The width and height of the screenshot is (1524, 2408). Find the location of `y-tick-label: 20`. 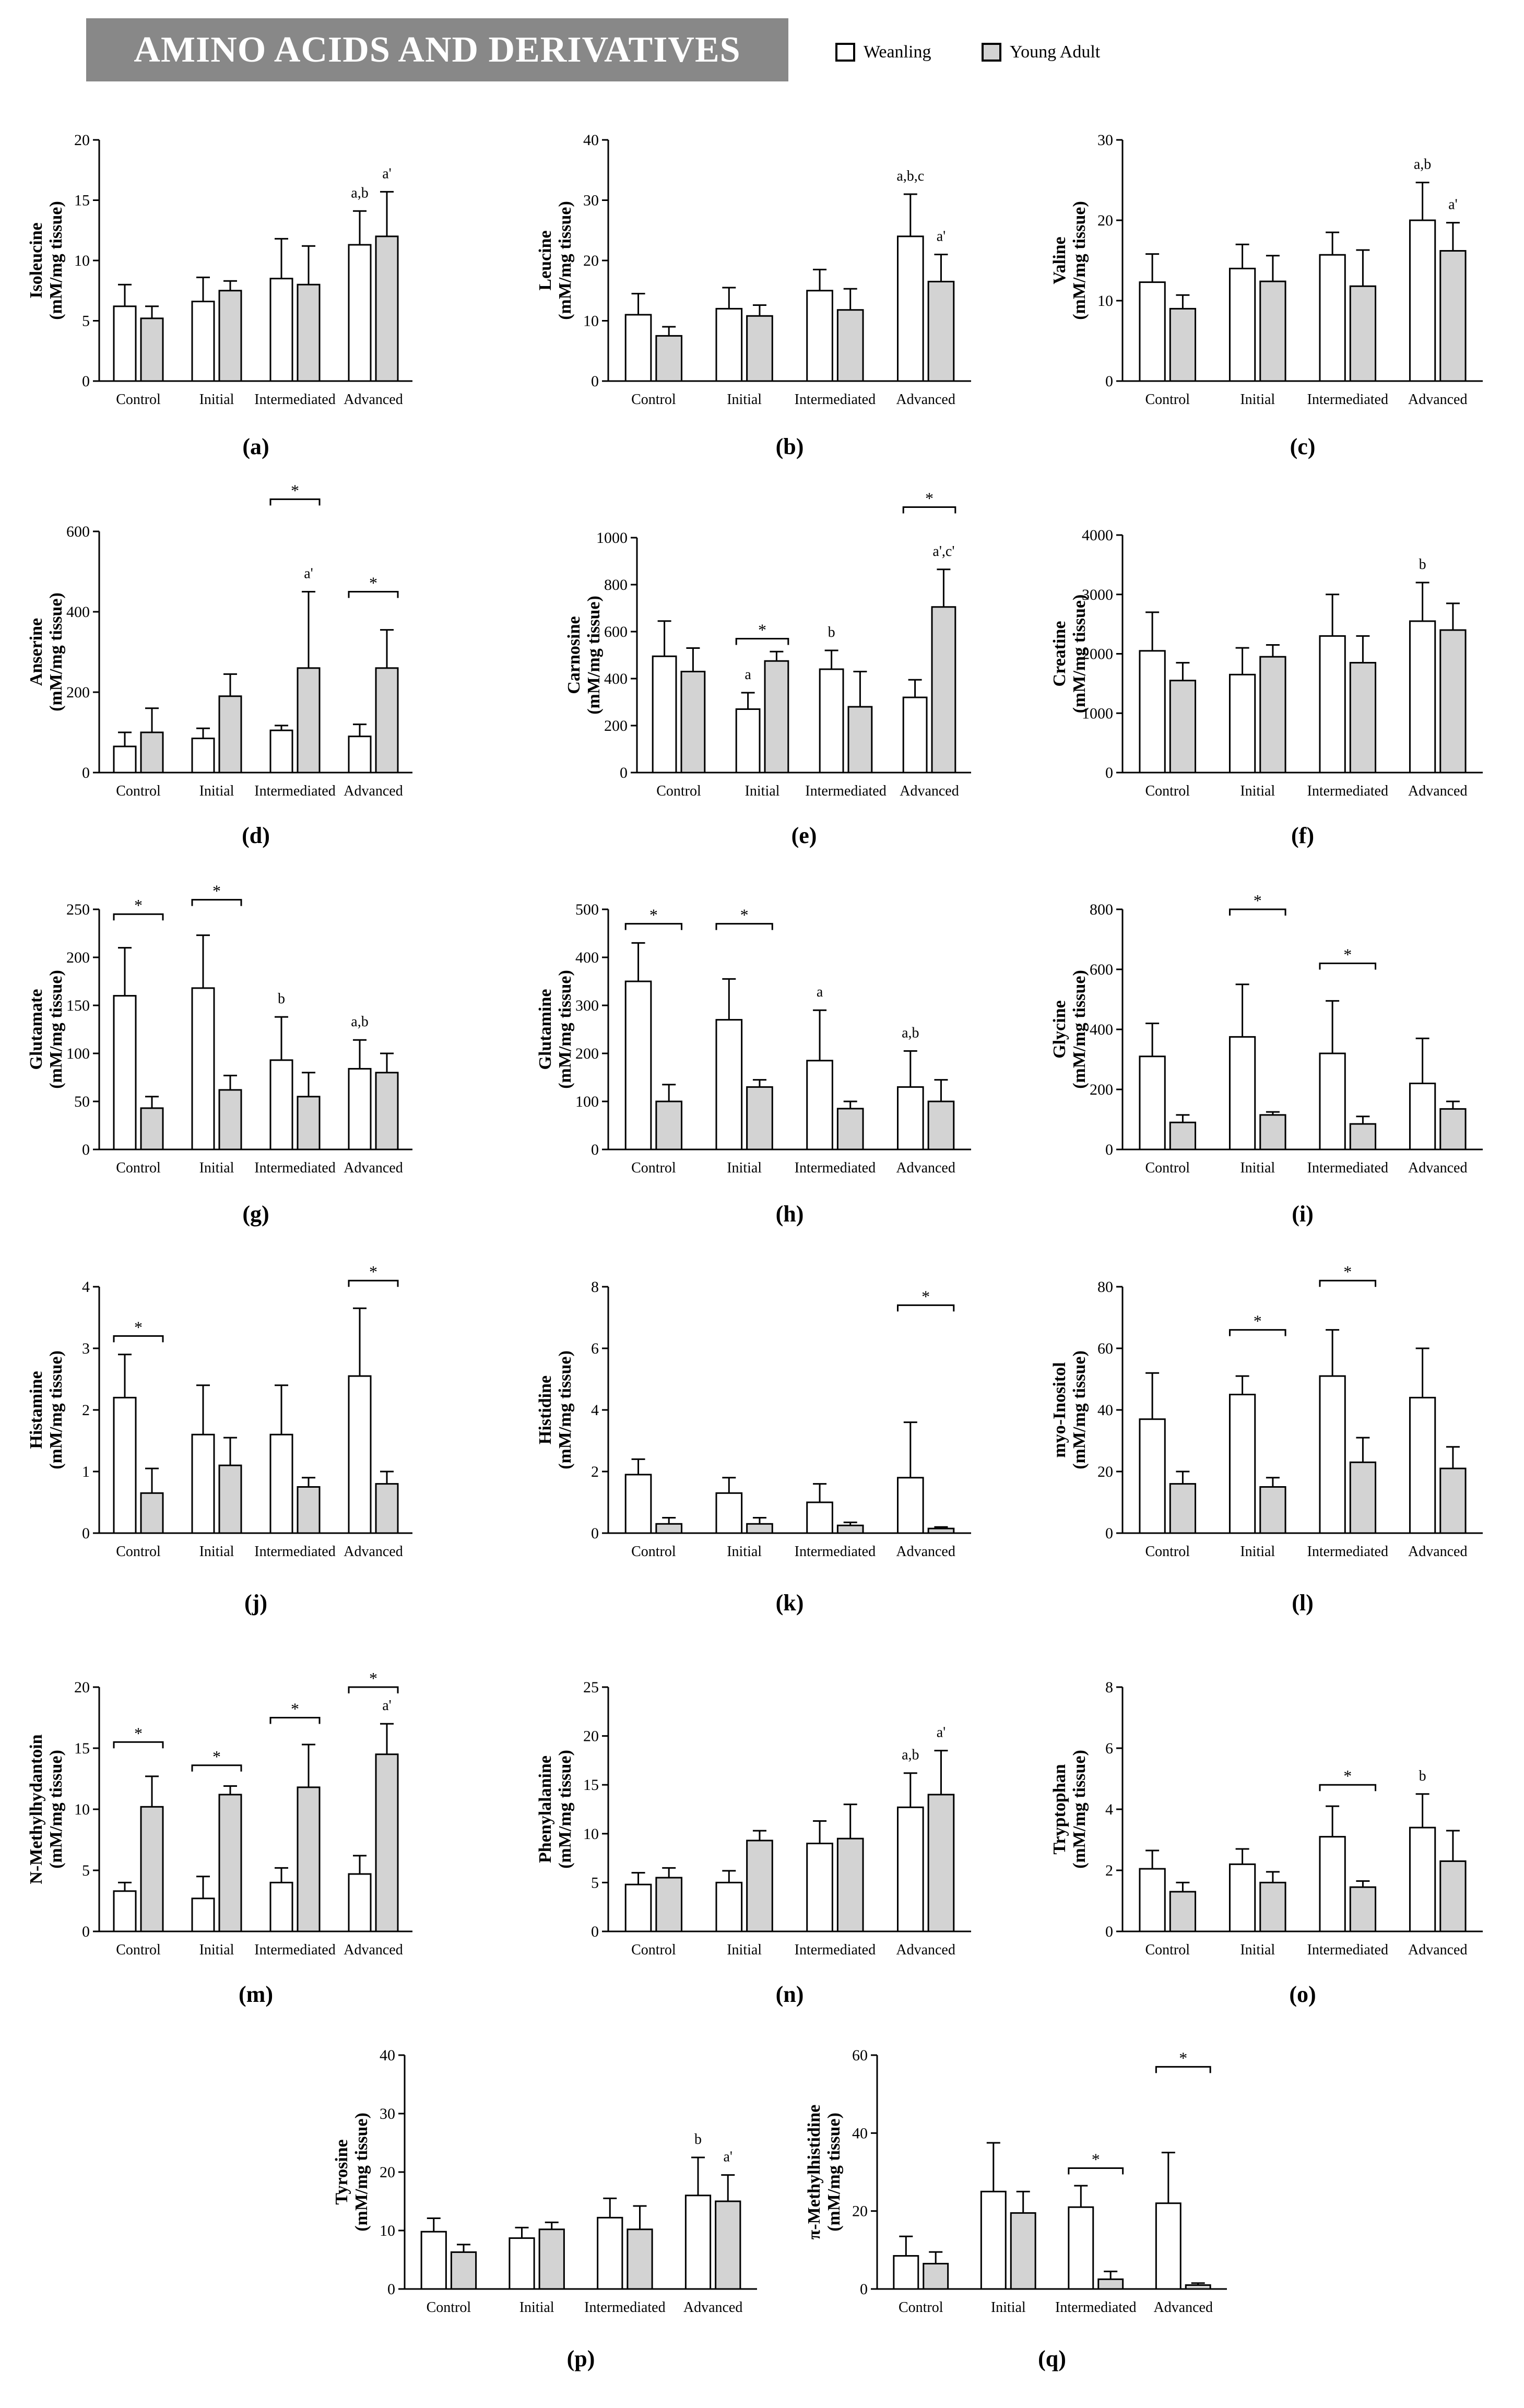

y-tick-label: 20 is located at coordinates (591, 260).